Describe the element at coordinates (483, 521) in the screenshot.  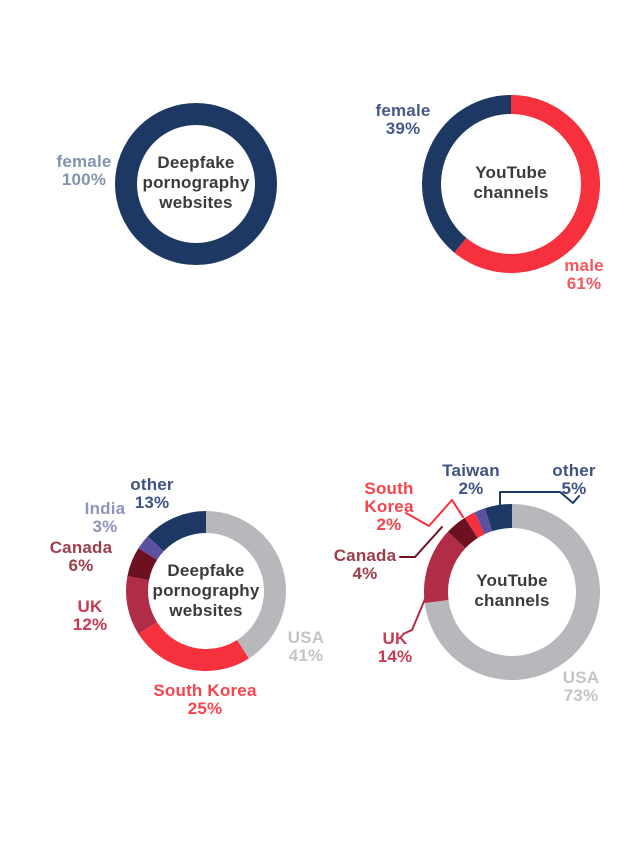
I see `slice-taiwan` at that location.